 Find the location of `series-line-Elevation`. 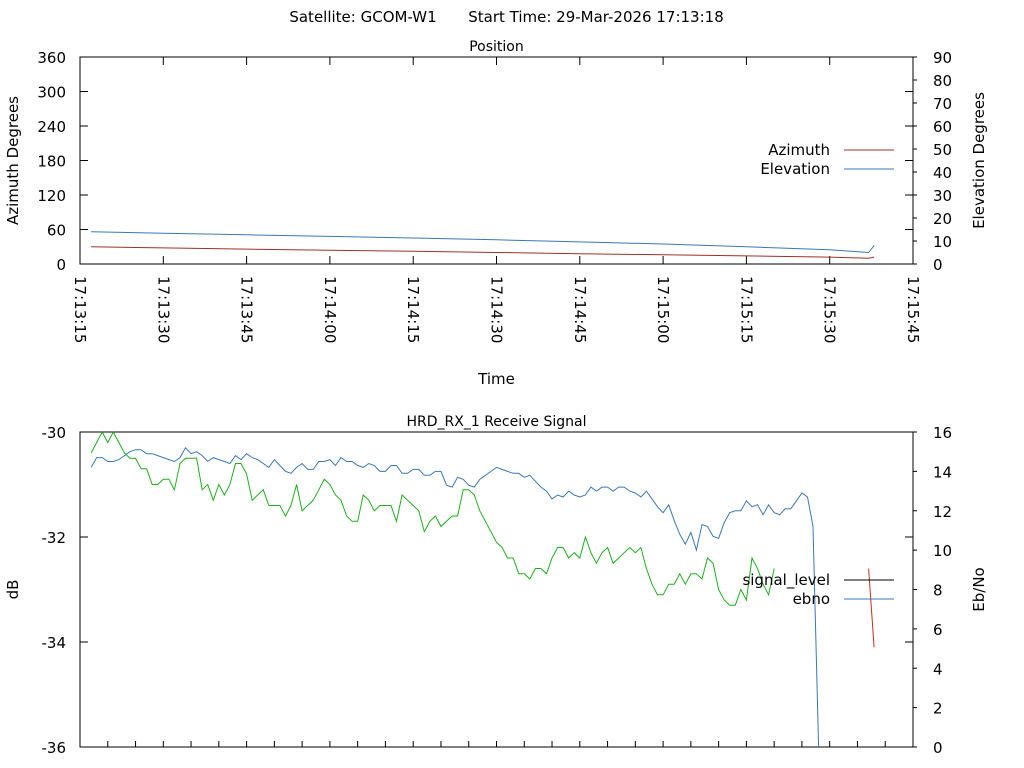

series-line-Elevation is located at coordinates (483, 242).